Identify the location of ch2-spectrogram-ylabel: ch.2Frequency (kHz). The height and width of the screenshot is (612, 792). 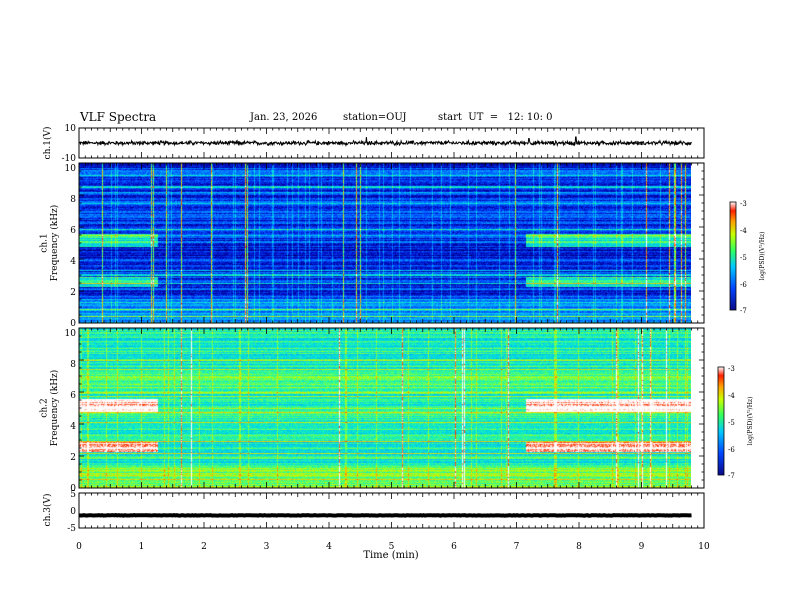
(49, 408).